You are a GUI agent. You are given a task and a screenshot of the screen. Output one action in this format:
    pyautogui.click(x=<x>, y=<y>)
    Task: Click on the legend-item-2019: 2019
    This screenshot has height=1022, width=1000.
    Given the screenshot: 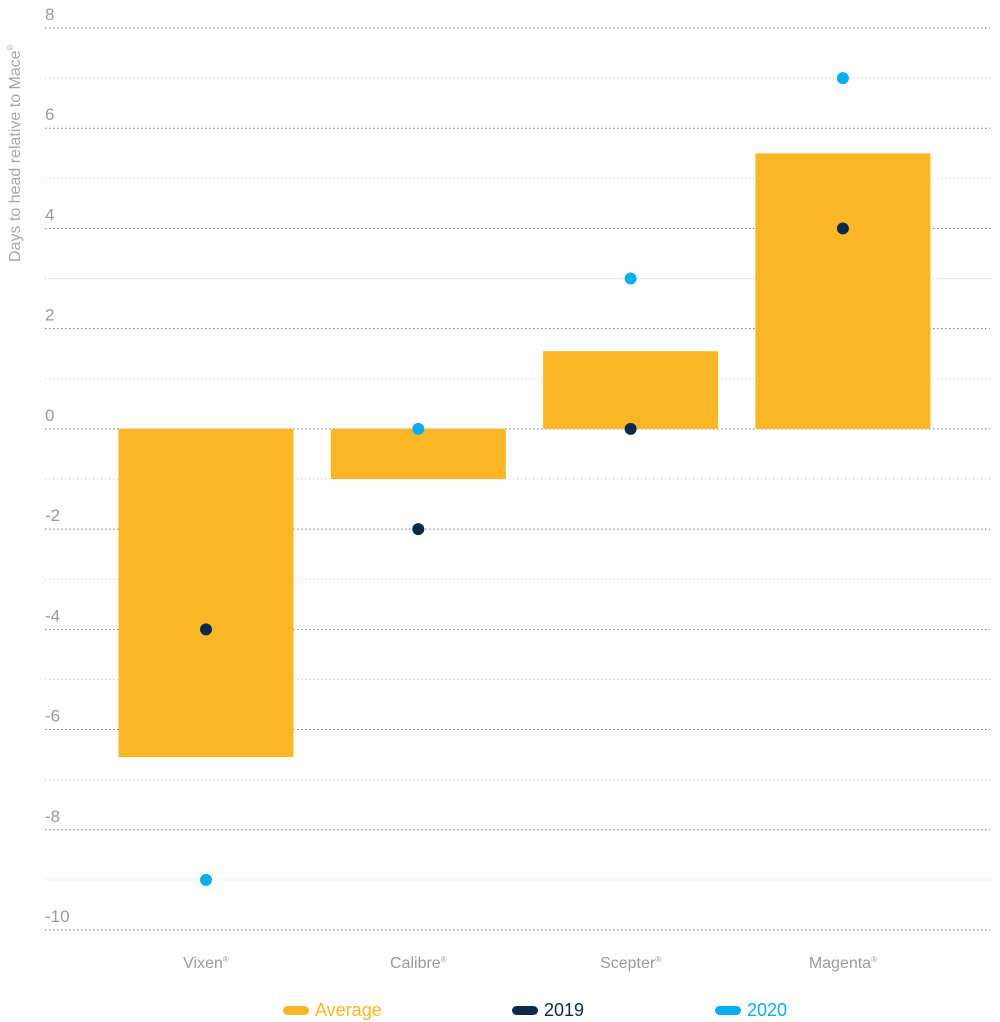 What is the action you would take?
    pyautogui.click(x=548, y=1010)
    